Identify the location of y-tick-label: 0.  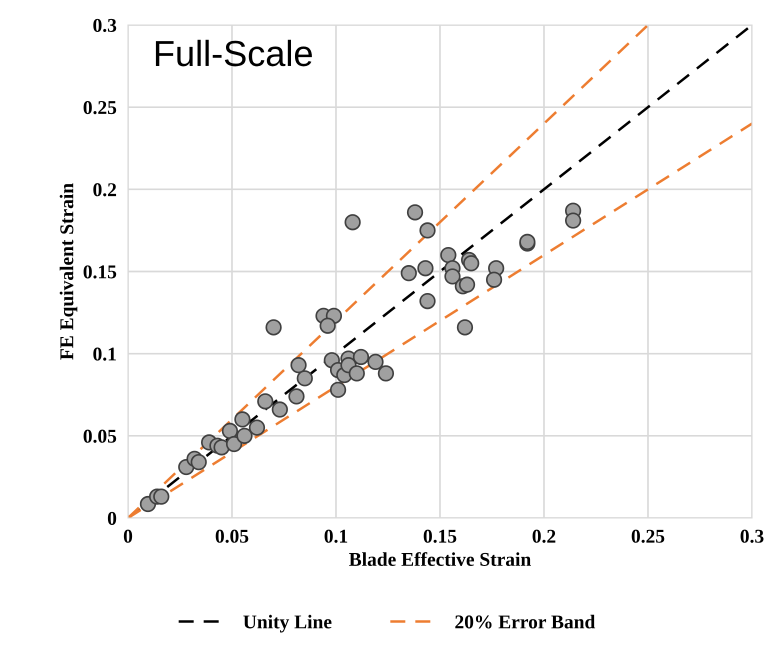
(112, 518).